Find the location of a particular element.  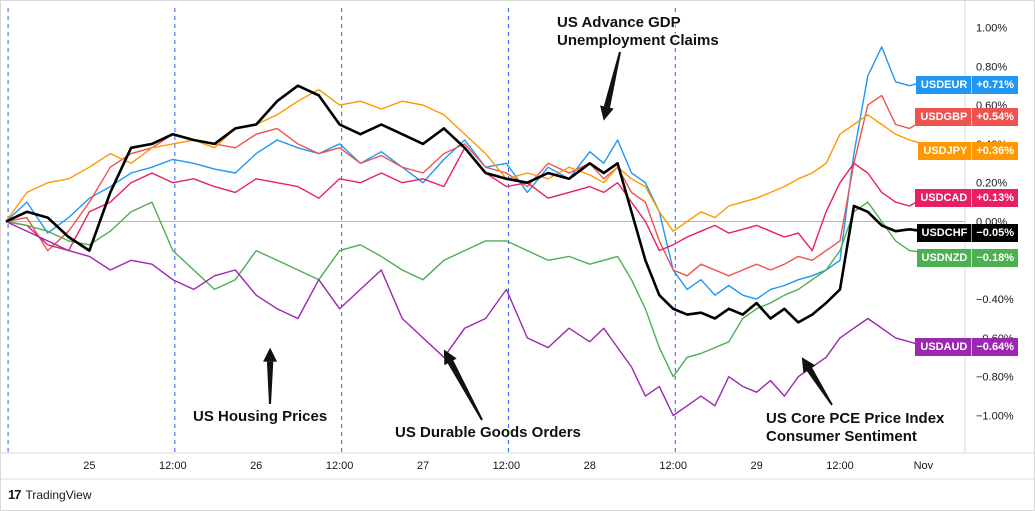

annotation-line: US Durable Goods Orders is located at coordinates (488, 432).